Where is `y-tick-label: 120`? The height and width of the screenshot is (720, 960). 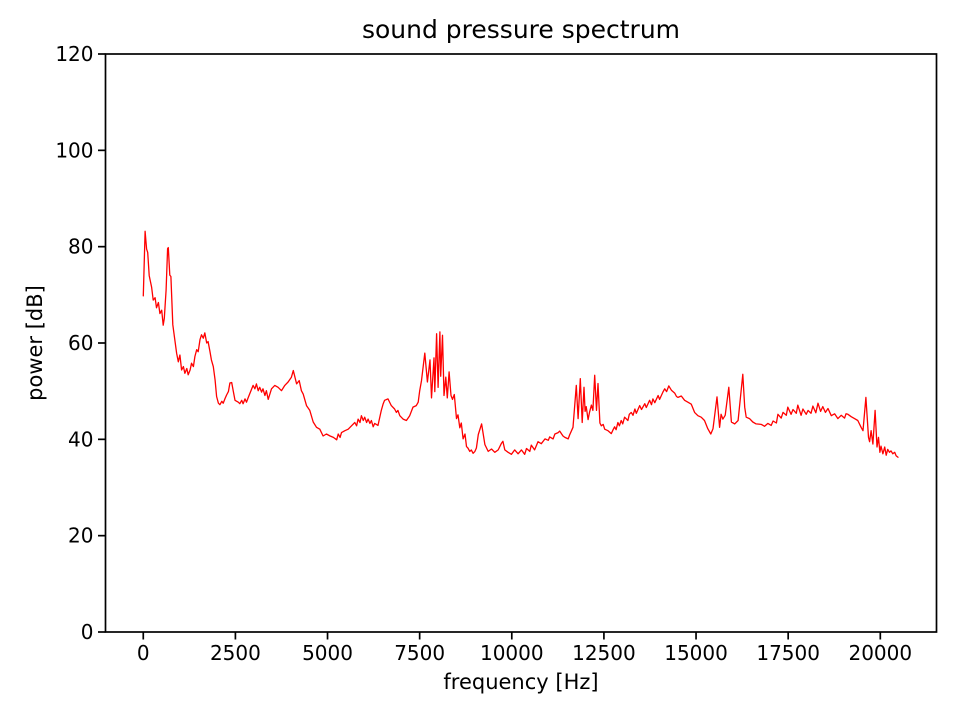
y-tick-label: 120 is located at coordinates (74, 54).